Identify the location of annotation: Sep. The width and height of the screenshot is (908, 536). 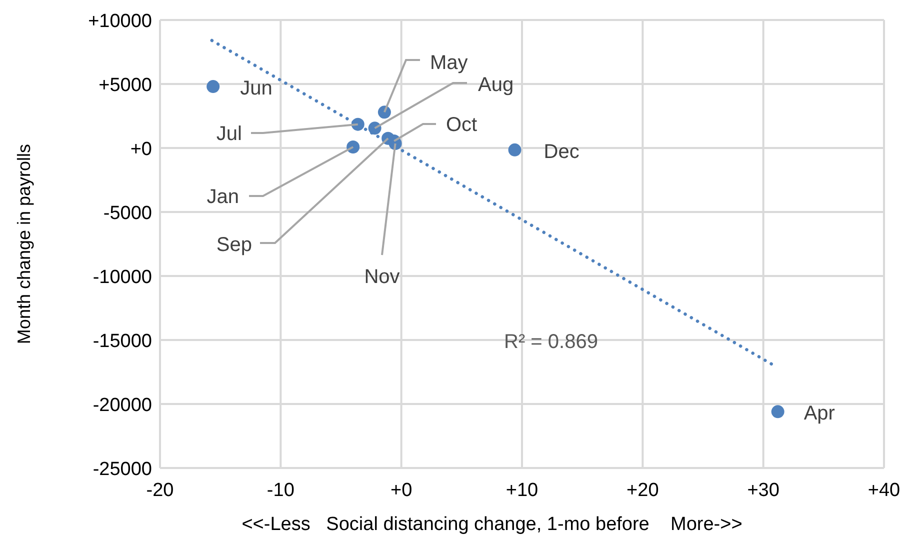
(234, 245).